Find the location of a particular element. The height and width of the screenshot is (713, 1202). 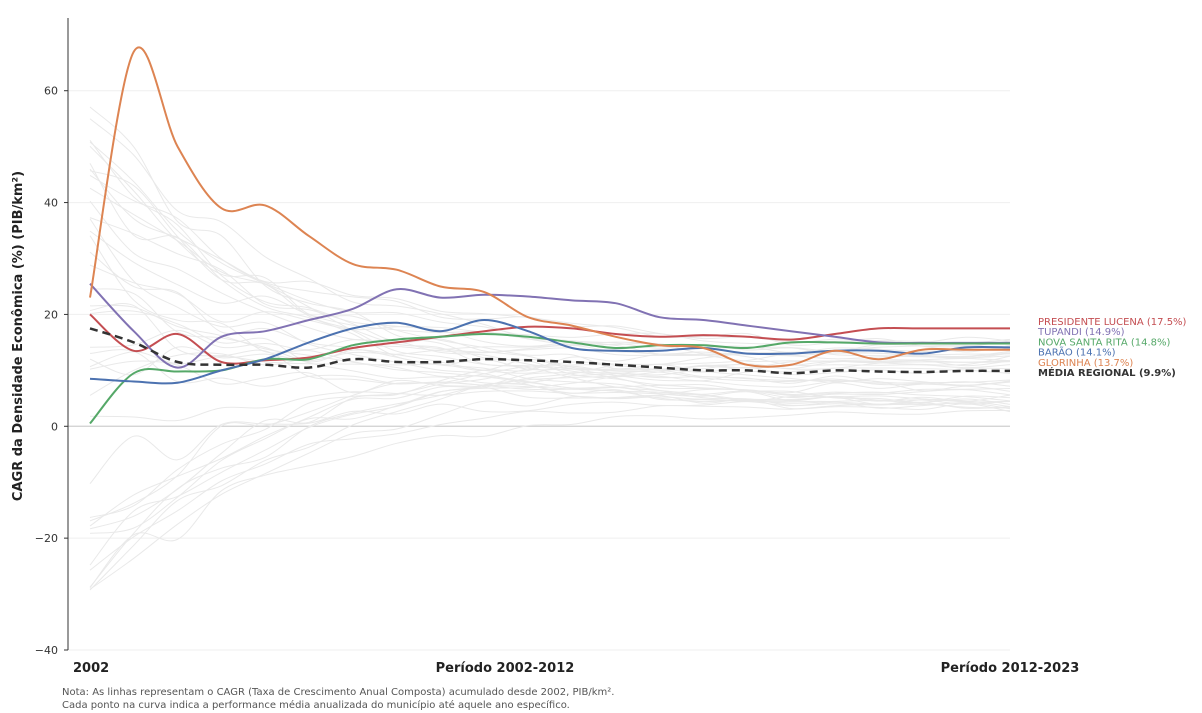

series-label: TUPANDI (14.9%) is located at coordinates (1081, 332).